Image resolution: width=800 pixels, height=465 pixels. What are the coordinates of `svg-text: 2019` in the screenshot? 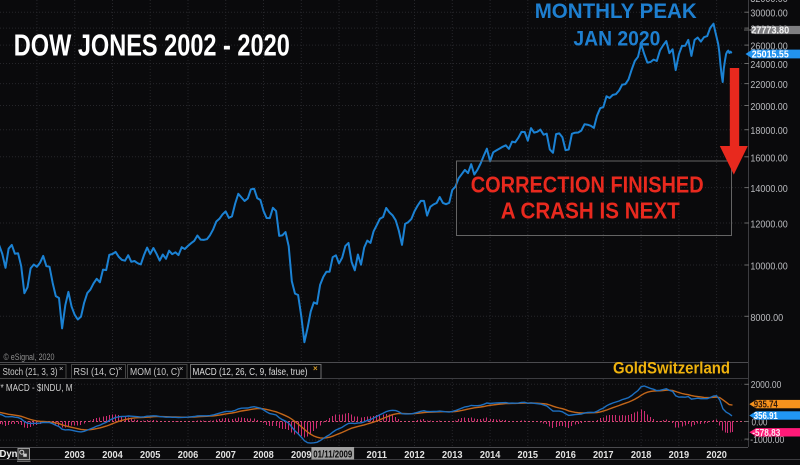 It's located at (679, 455).